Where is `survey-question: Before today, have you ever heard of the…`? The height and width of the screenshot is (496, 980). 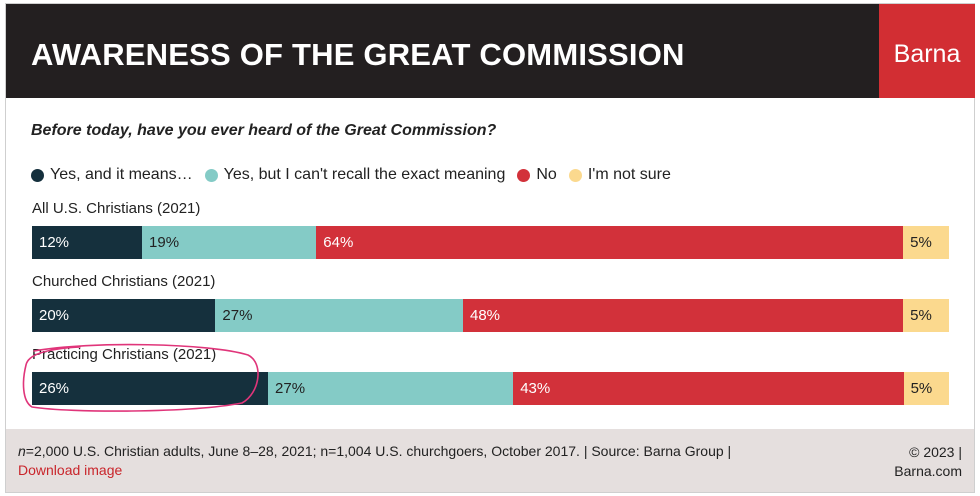 survey-question: Before today, have you ever heard of the… is located at coordinates (264, 130).